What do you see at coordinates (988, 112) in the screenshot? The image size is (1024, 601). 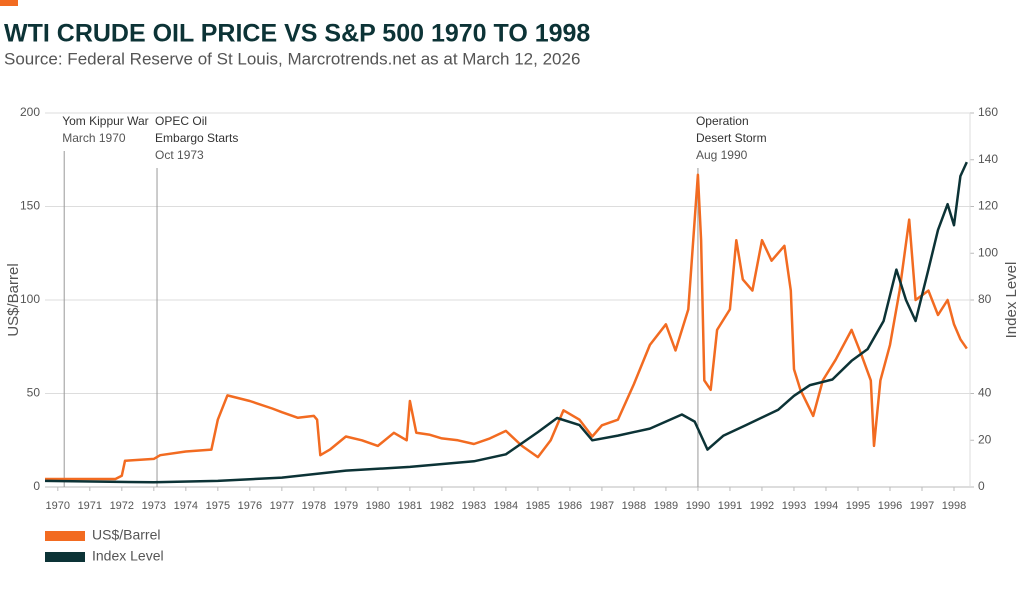 I see `y2-tick-label: 160` at bounding box center [988, 112].